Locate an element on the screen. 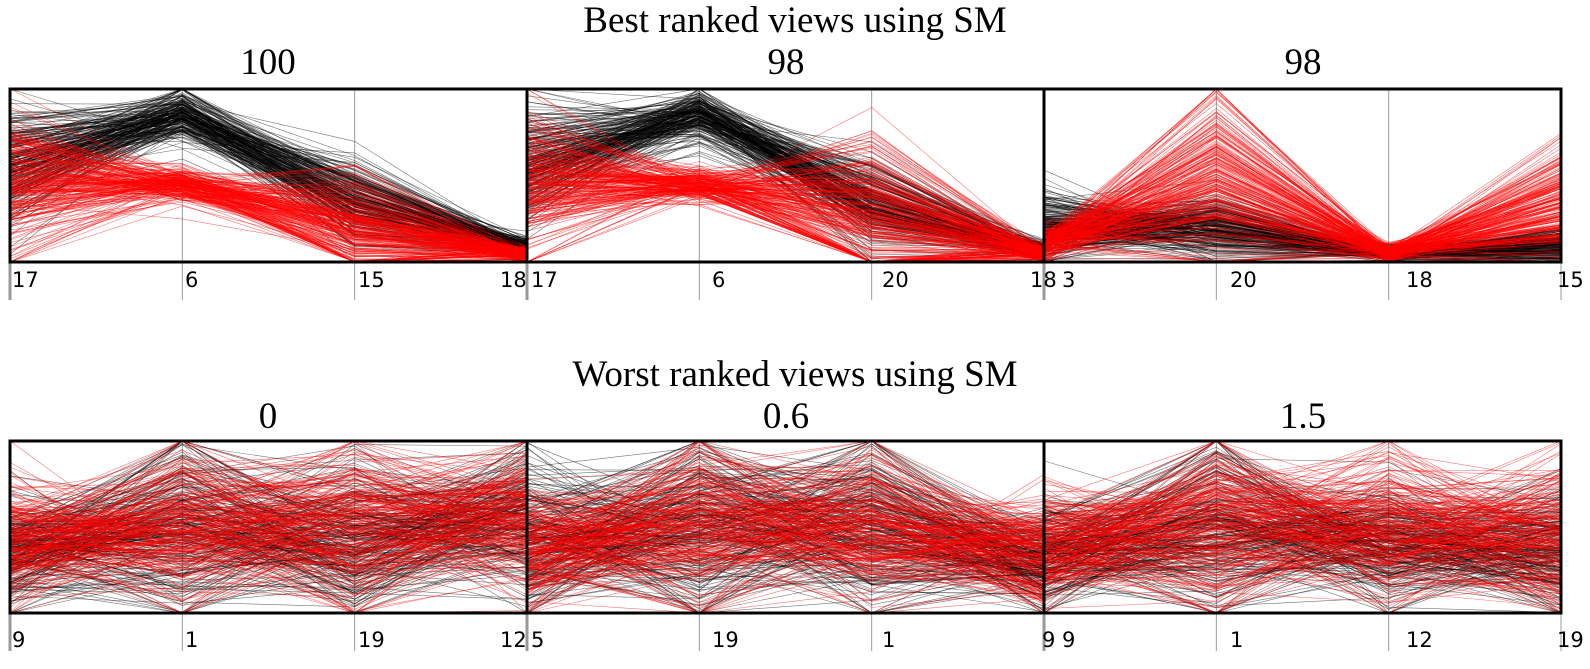 The height and width of the screenshot is (669, 1590). axis-label-worst-1-c: 19 is located at coordinates (371, 640).